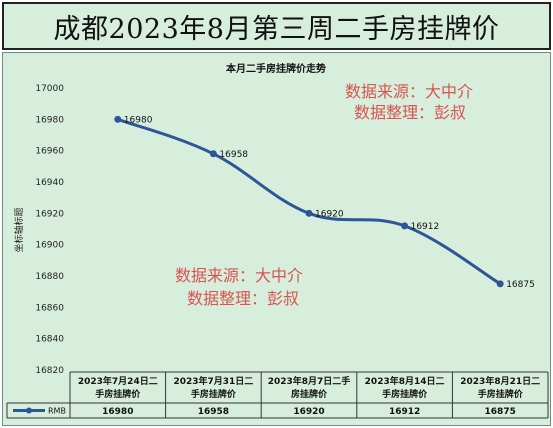  Describe the element at coordinates (309, 394) in the screenshot. I see `x-category-label: 房挂牌价` at that location.